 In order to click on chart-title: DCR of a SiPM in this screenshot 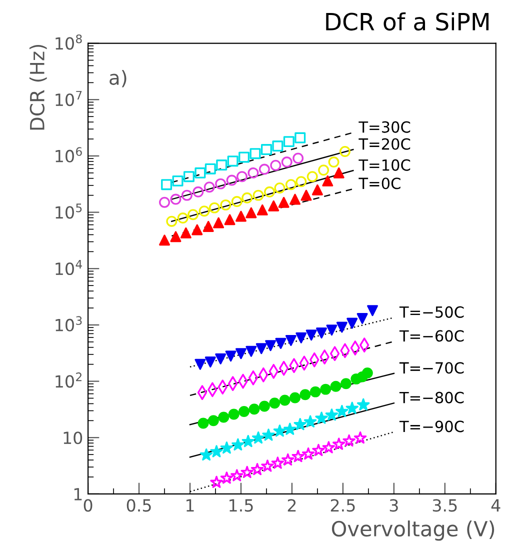, I will do `click(407, 21)`.